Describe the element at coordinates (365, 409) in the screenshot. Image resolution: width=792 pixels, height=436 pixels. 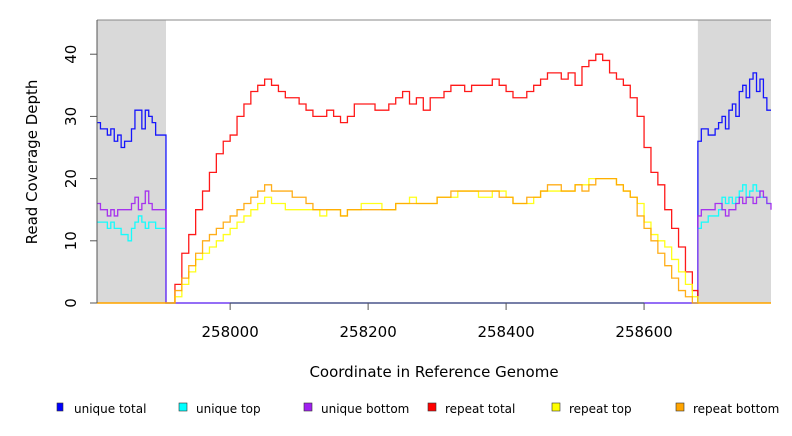
I see `legend-label: unique bottom` at that location.